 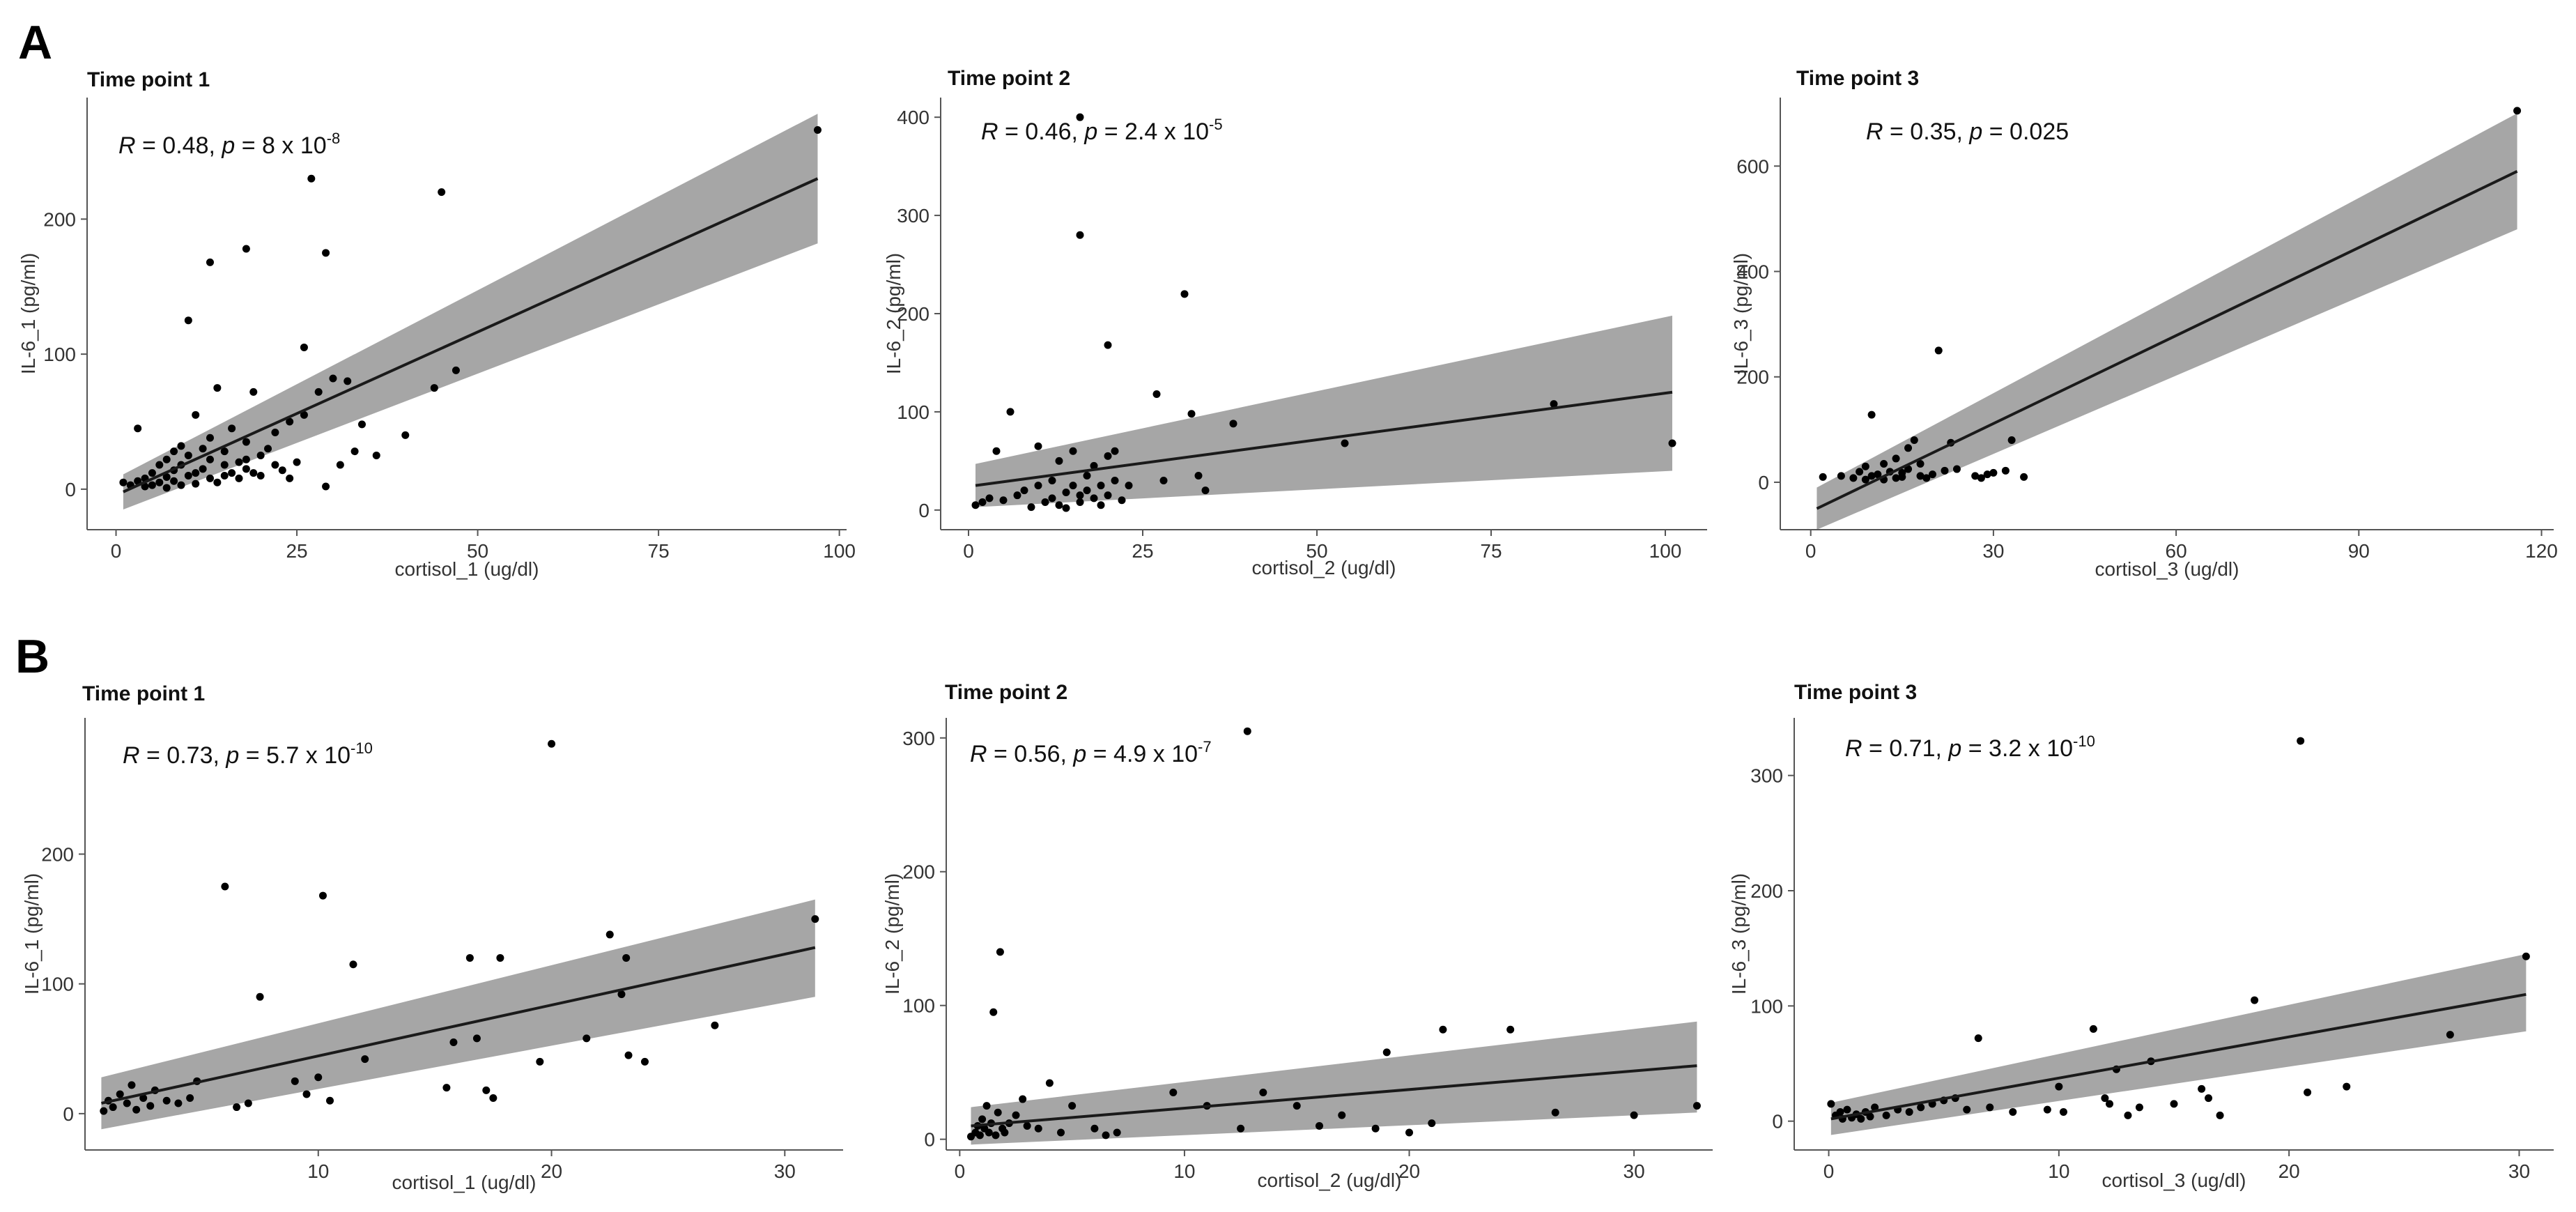 What do you see at coordinates (1091, 752) in the screenshot?
I see `chart-b2-stat: R = 0.56, p = 4.9 x 10-7` at bounding box center [1091, 752].